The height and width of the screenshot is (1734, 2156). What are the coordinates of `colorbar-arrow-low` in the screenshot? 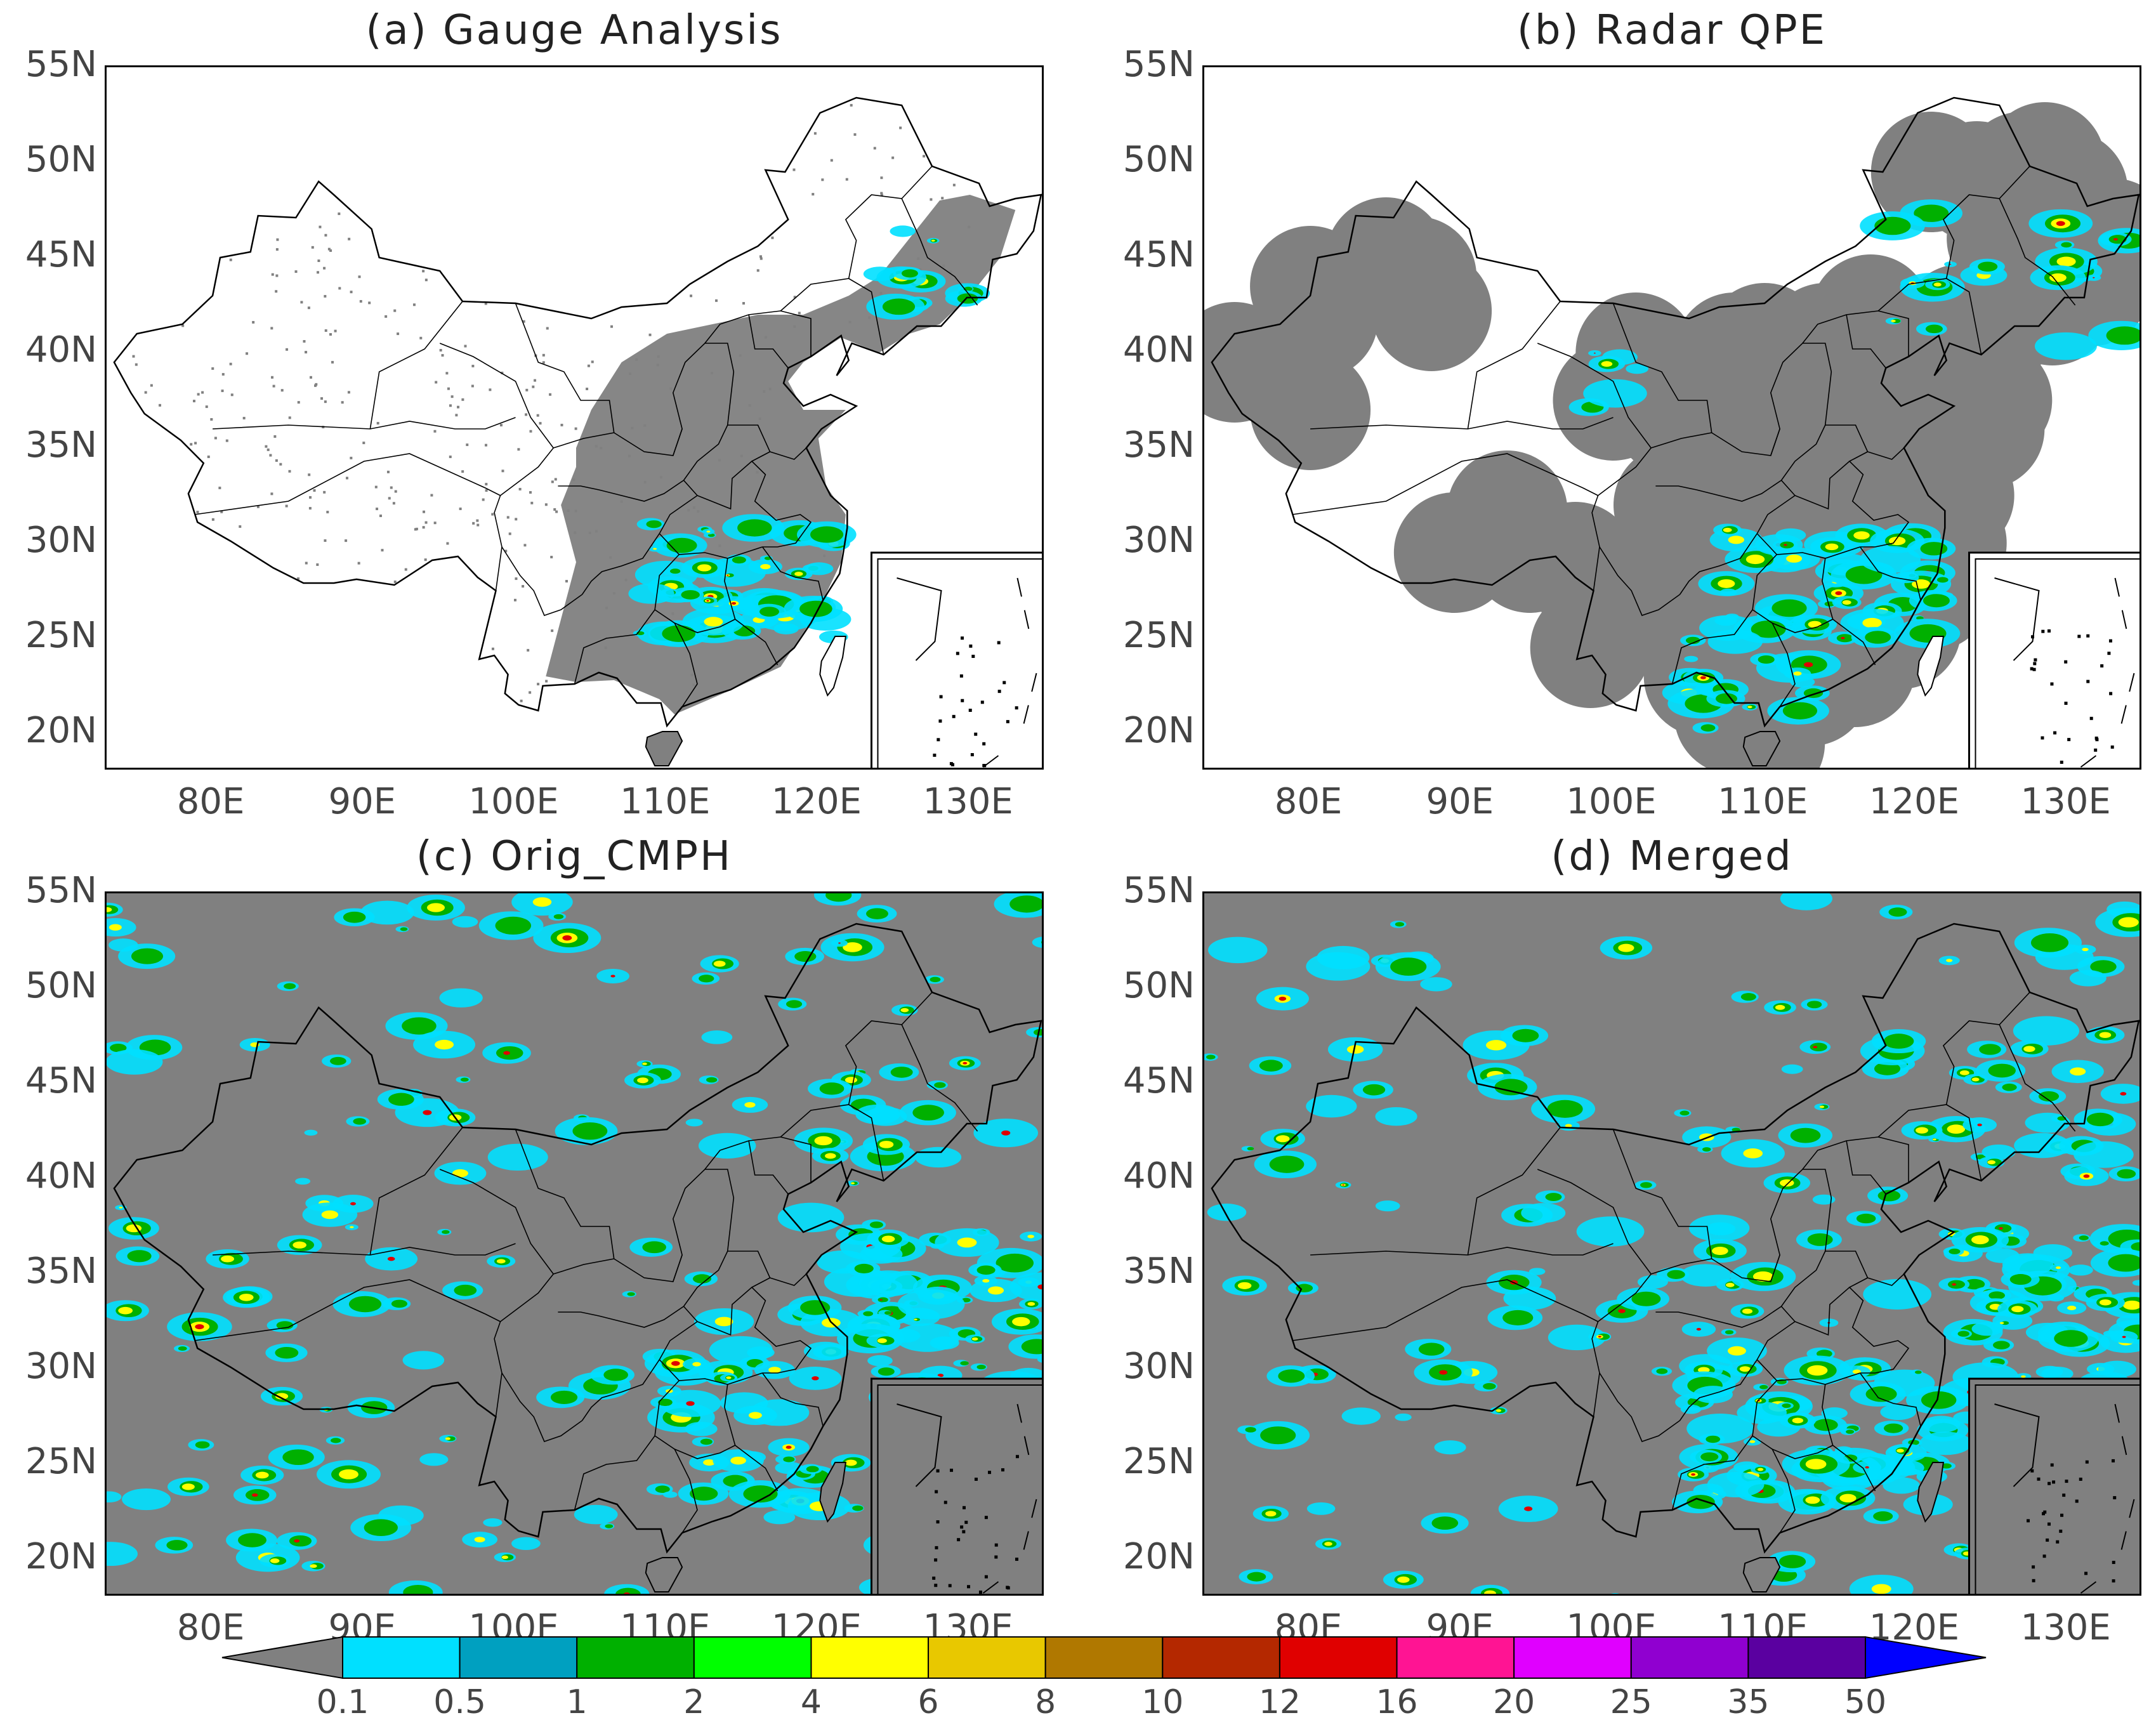 It's located at (282, 1658).